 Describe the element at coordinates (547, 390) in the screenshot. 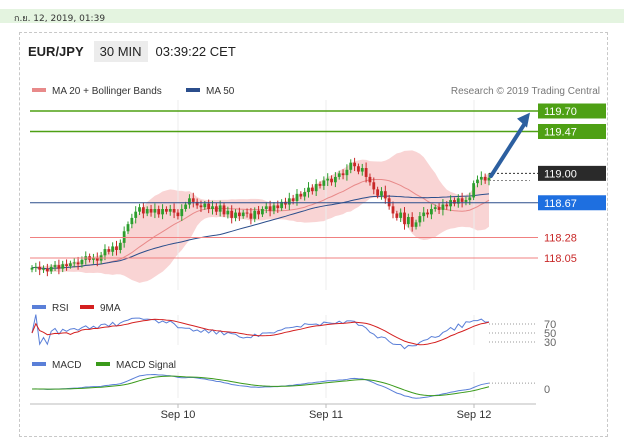

I see `macd-level-label: 0` at that location.